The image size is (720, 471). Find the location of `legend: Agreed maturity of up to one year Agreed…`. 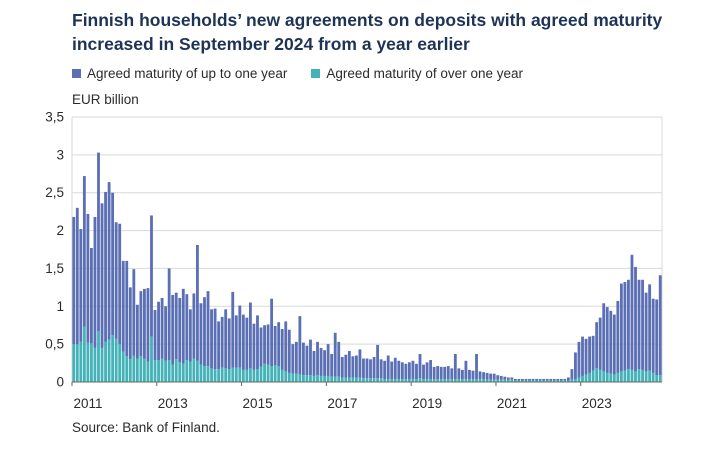

legend: Agreed maturity of up to one year Agreed… is located at coordinates (297, 73).